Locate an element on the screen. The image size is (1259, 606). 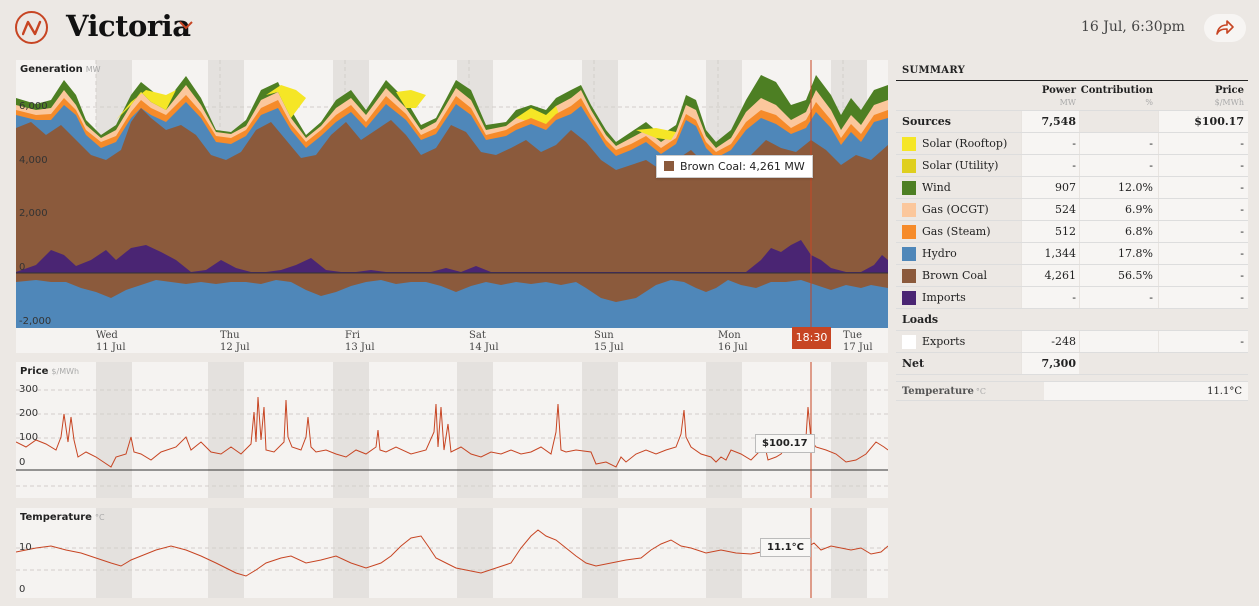
generation-tooltip: Brown Coal: 4,261 MW is located at coordinates (734, 166).